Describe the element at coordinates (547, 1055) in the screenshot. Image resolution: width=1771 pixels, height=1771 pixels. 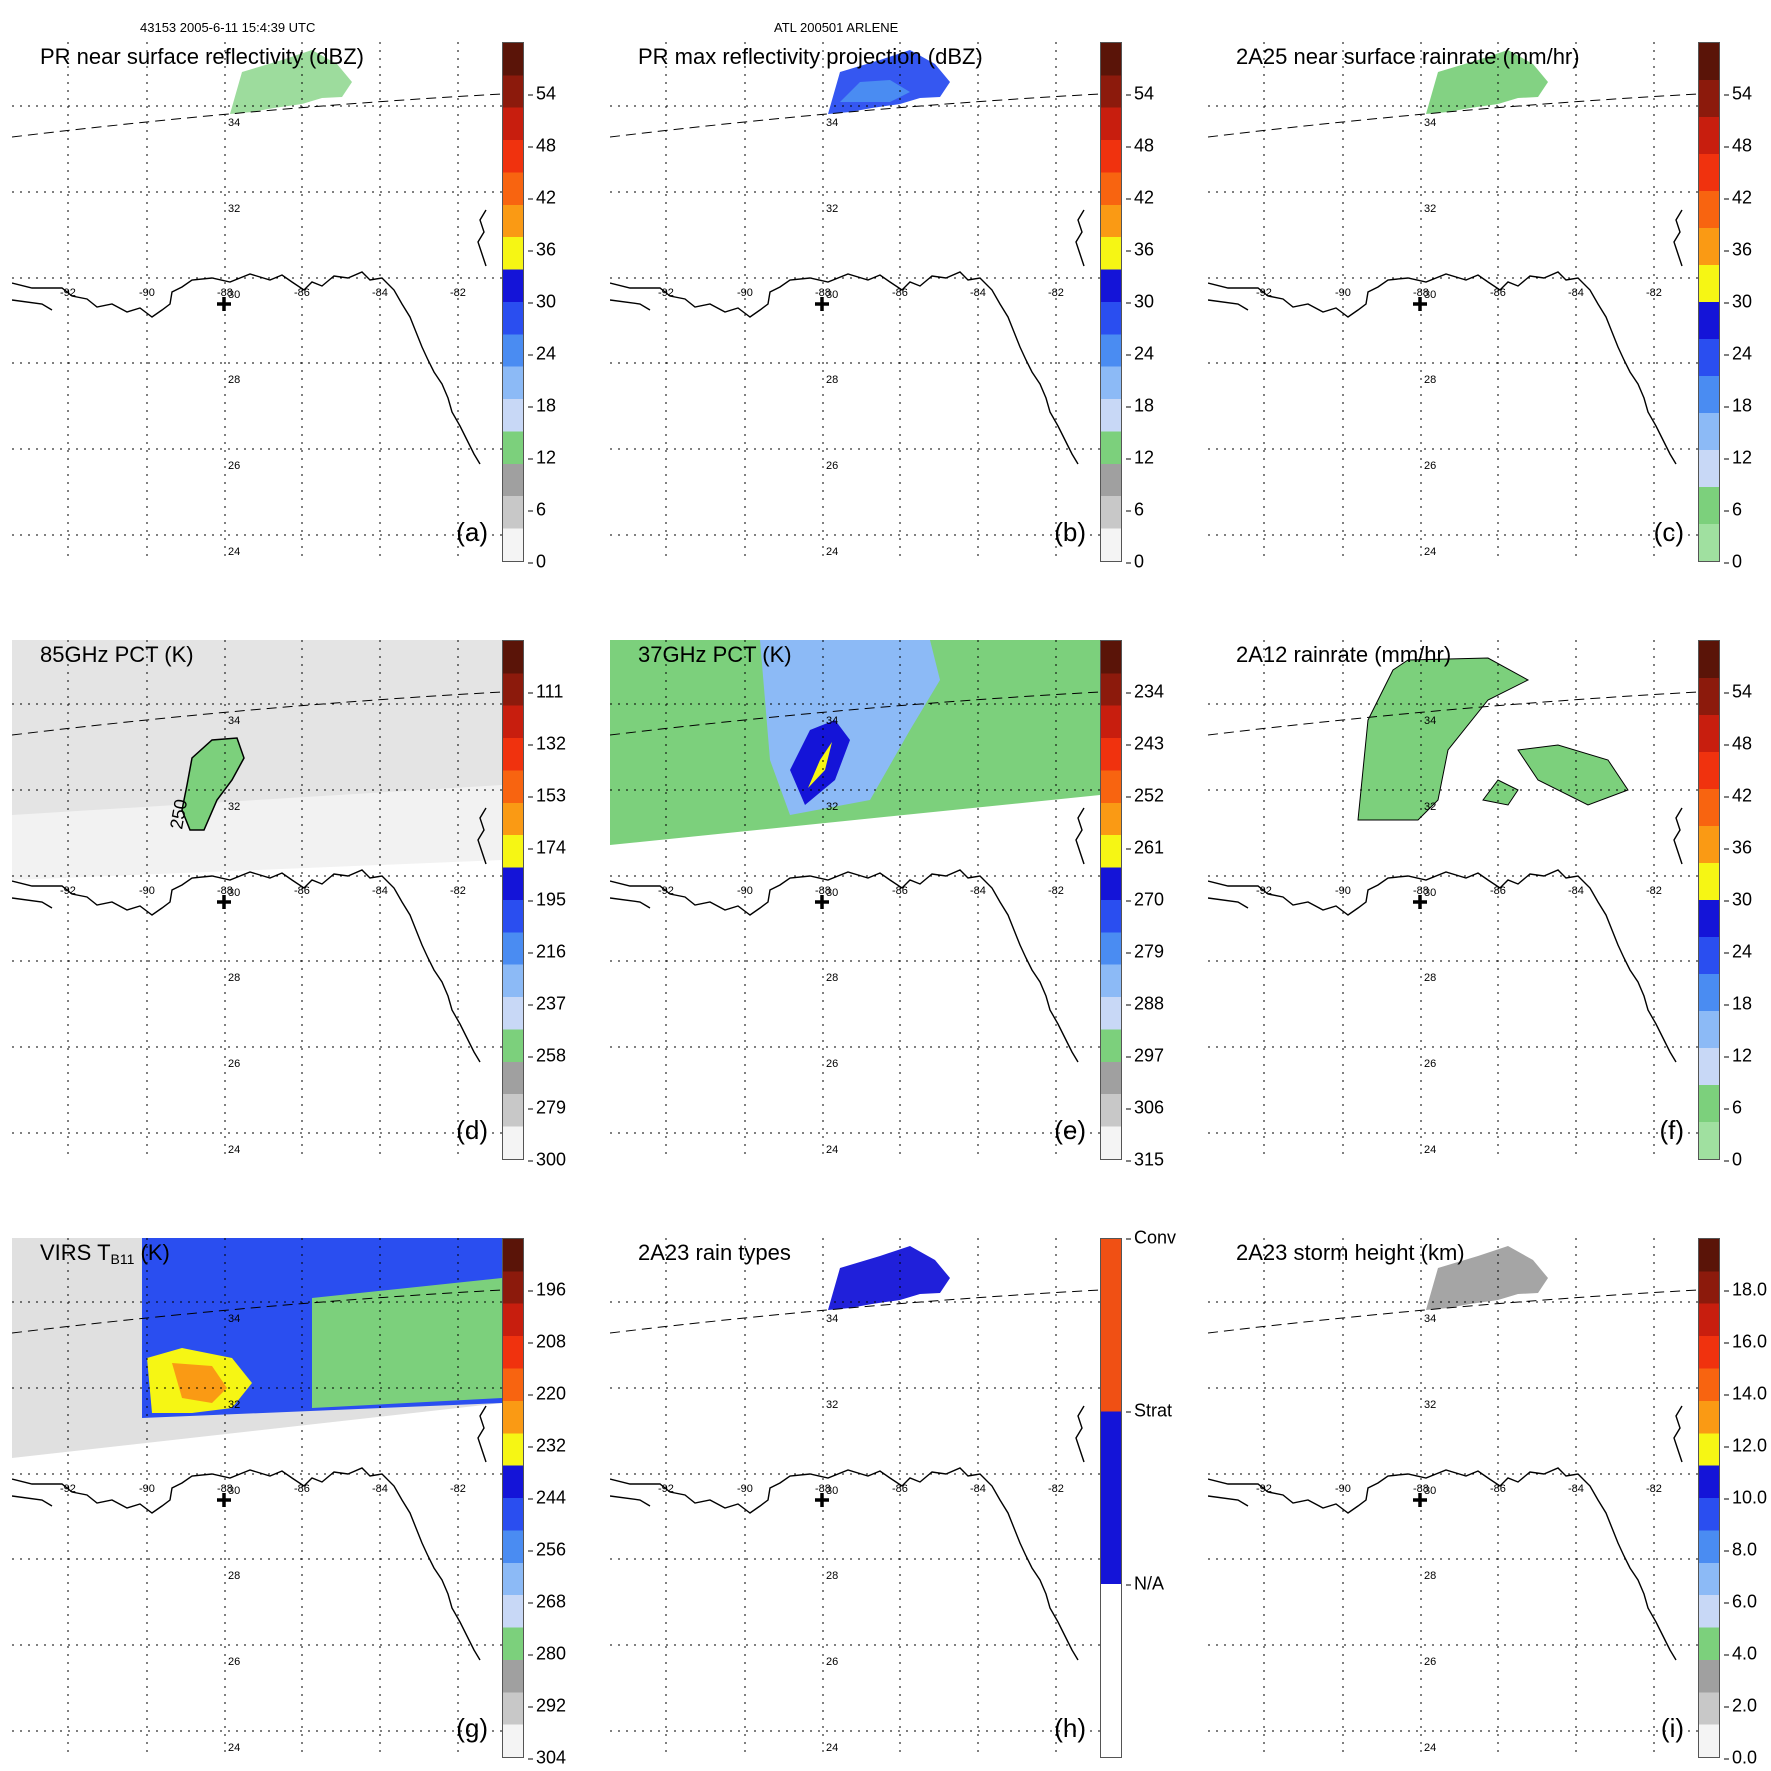
I see `colorbar-tick-label: 258` at that location.